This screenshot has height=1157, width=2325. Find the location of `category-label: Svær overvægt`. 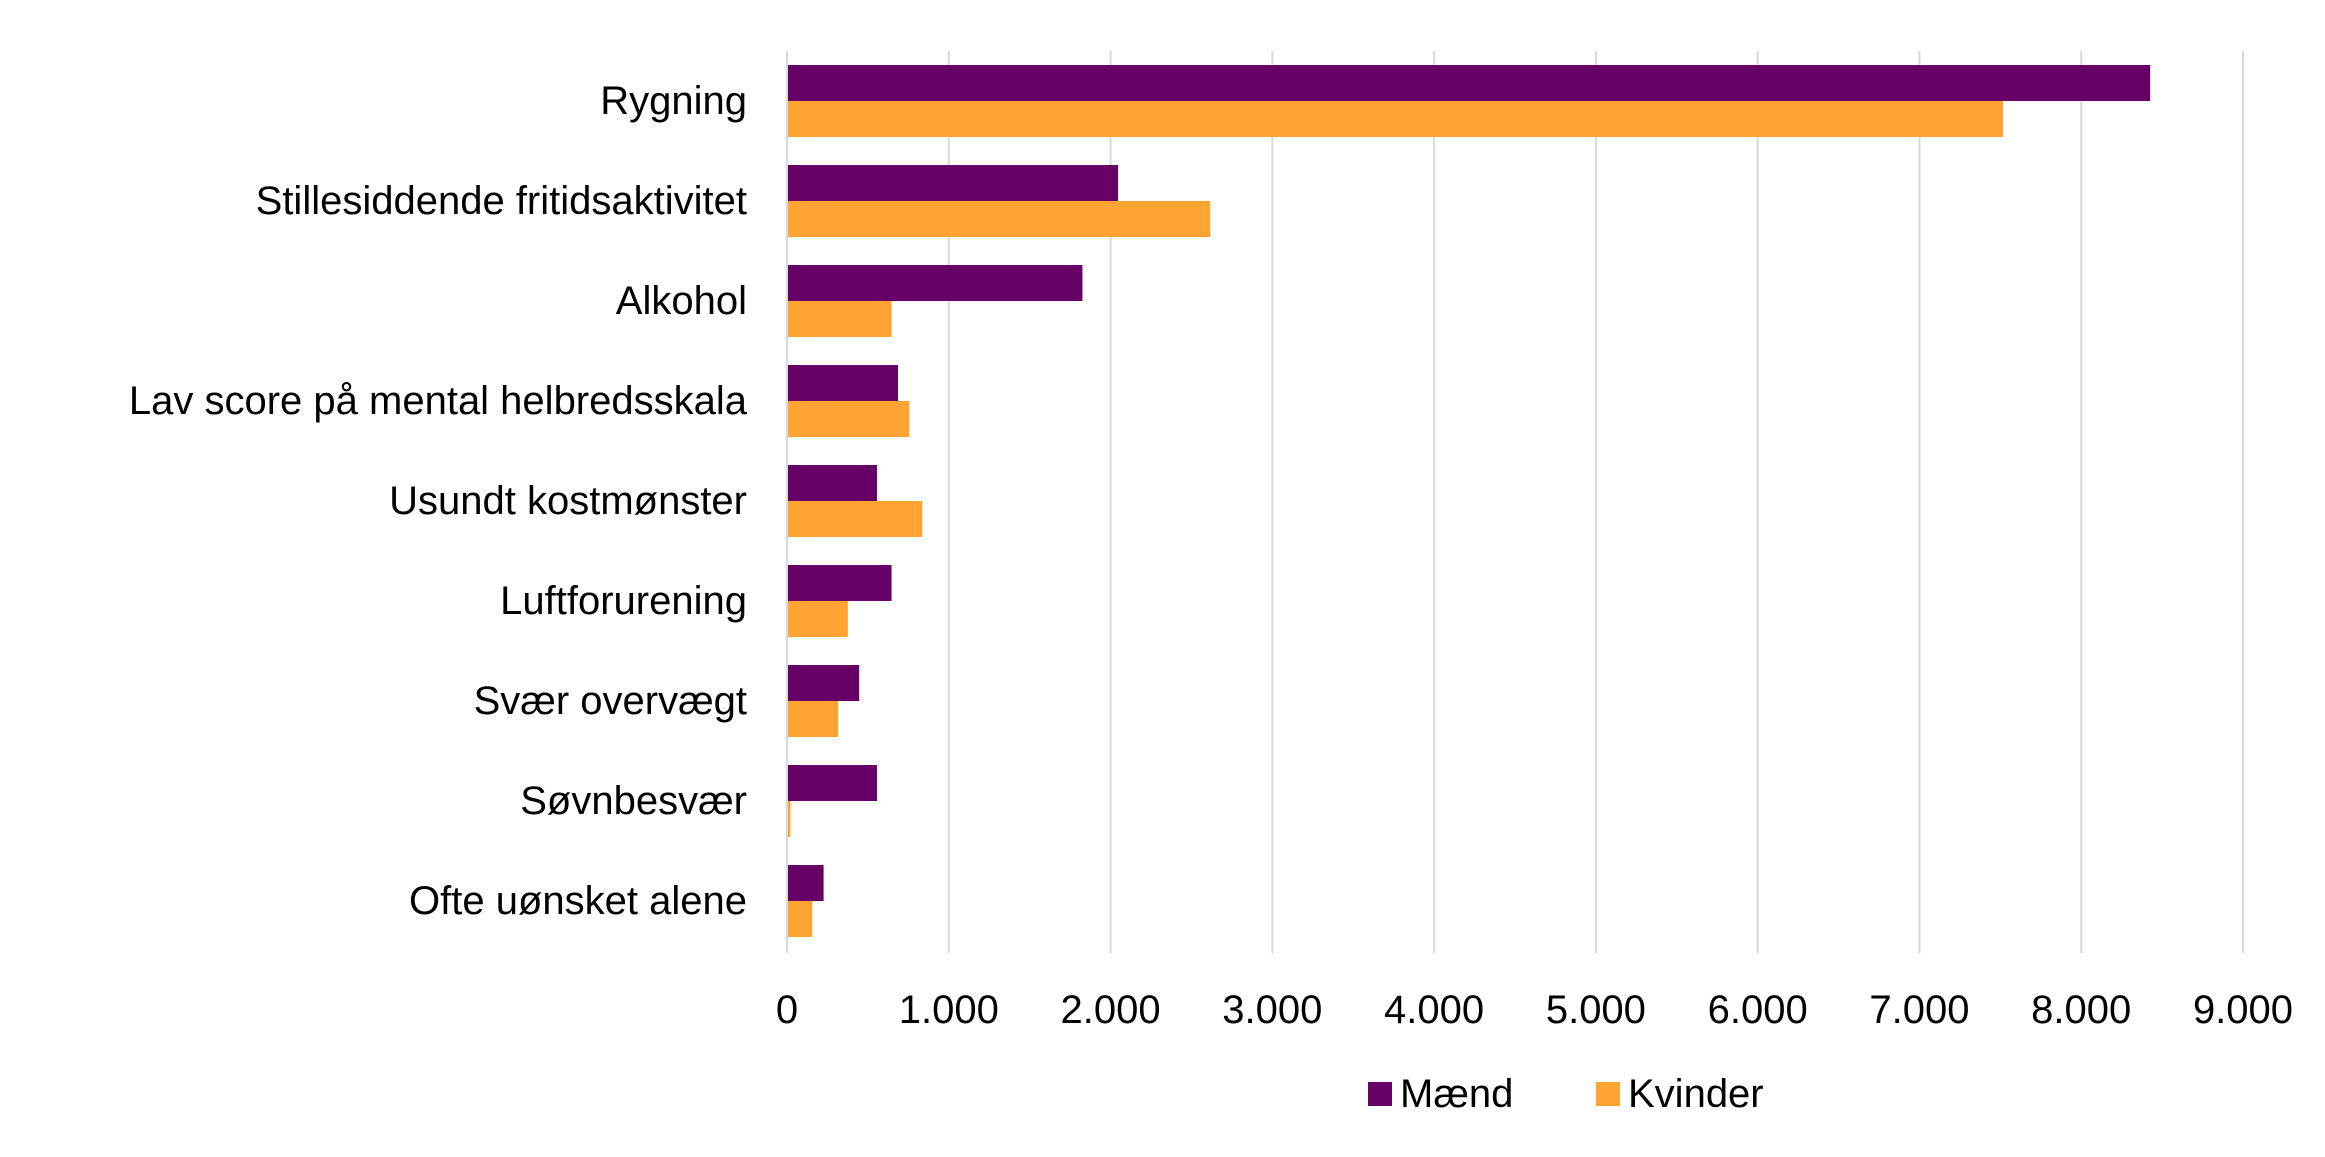

category-label: Svær overvægt is located at coordinates (610, 701).